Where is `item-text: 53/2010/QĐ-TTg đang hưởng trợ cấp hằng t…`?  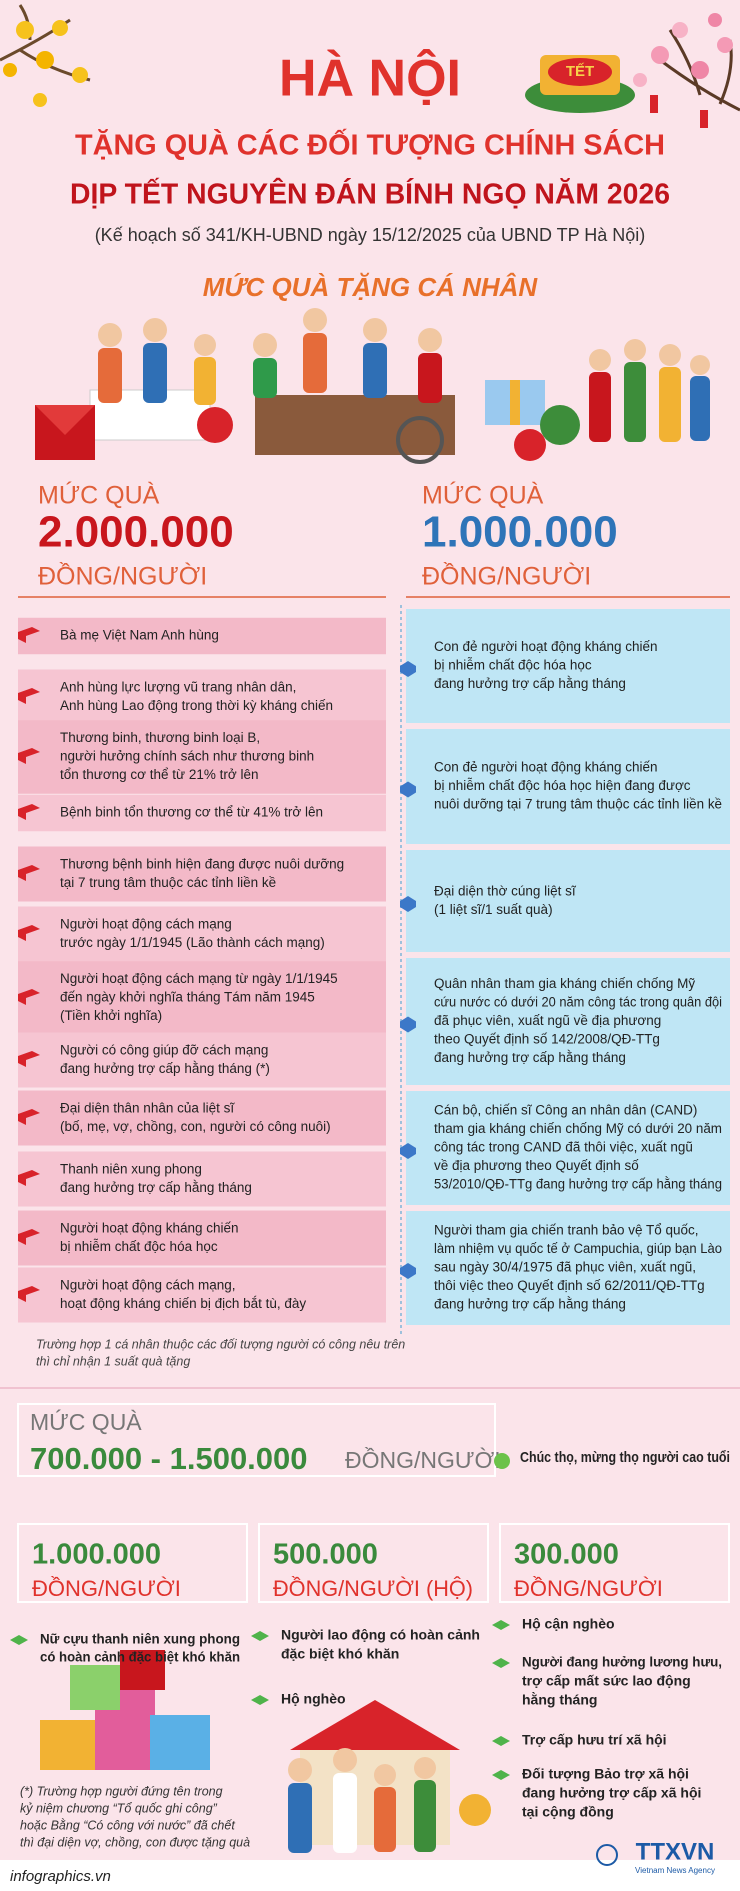 item-text: 53/2010/QĐ-TTg đang hưởng trợ cấp hằng t… is located at coordinates (578, 1184).